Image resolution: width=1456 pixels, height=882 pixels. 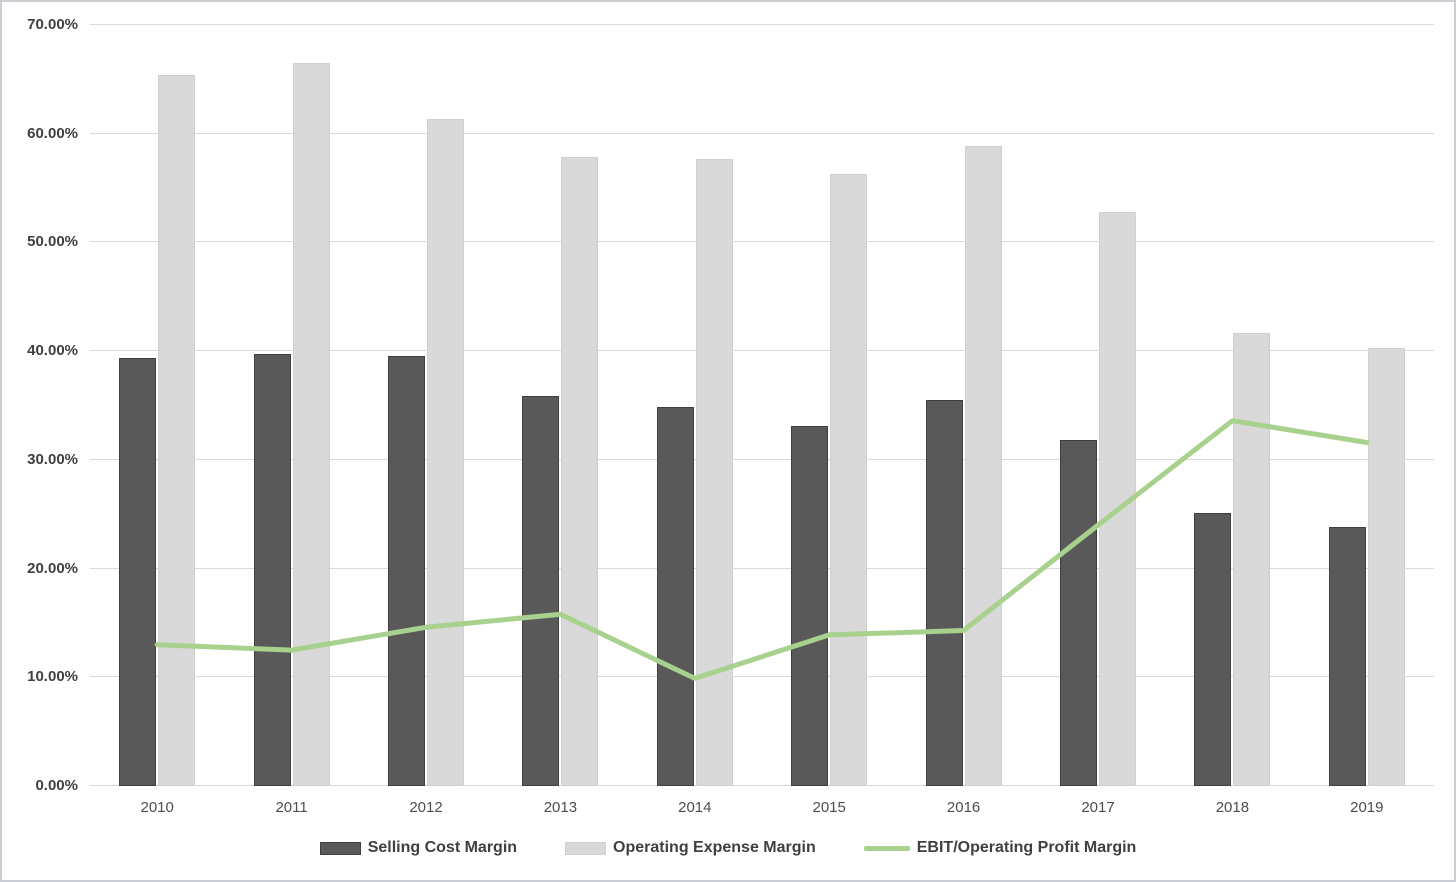 What do you see at coordinates (762, 810) in the screenshot?
I see `x-axis: 2010 2011 2012 2013 2014 2015 2016 2017 2018 2019` at bounding box center [762, 810].